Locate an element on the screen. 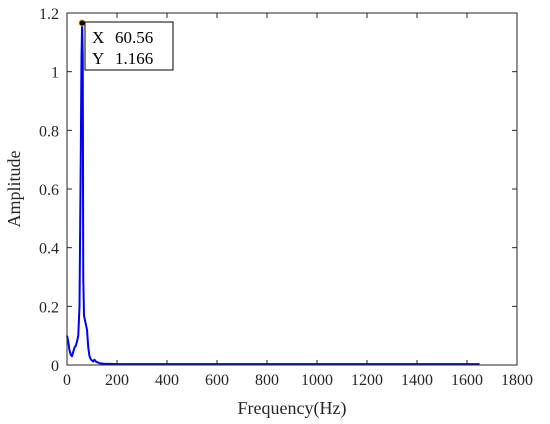 The image size is (550, 424). x-tick-label: 0 is located at coordinates (67, 380).